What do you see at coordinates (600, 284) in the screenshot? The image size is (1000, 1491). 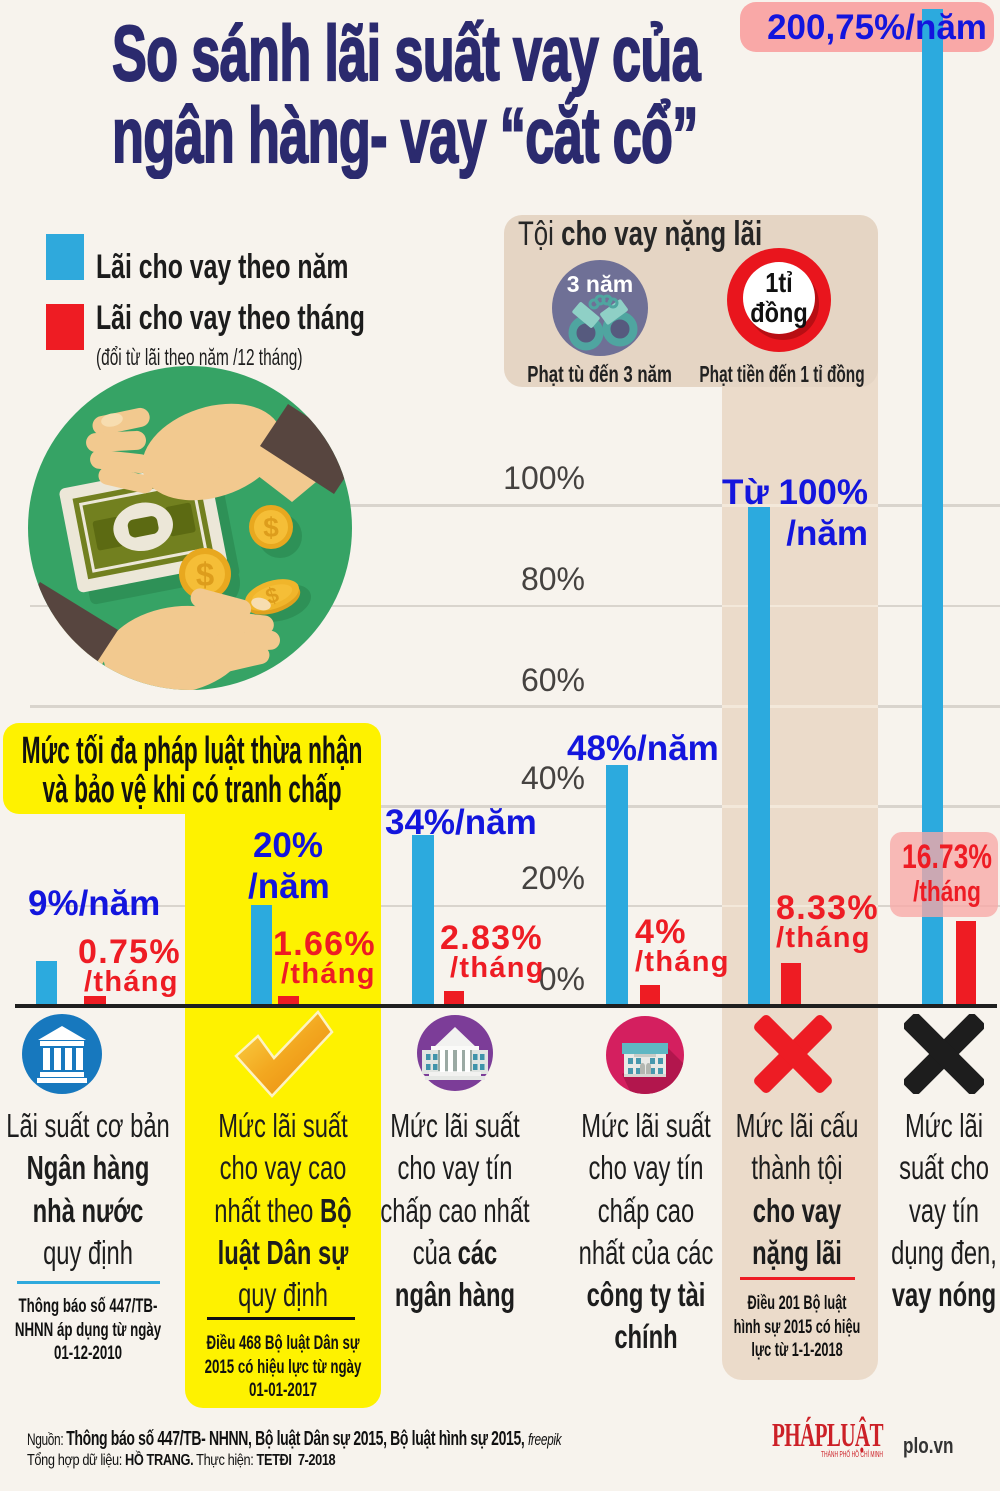 I see `svg-text: 3 năm` at bounding box center [600, 284].